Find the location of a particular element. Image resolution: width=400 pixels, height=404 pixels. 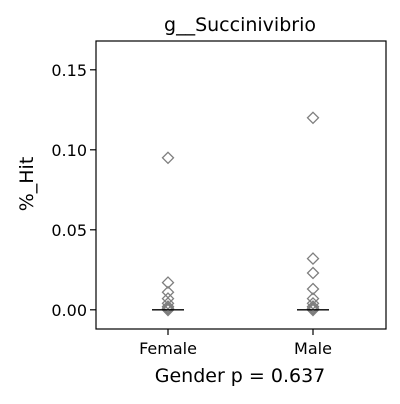

x-tick-label: Male is located at coordinates (313, 348).